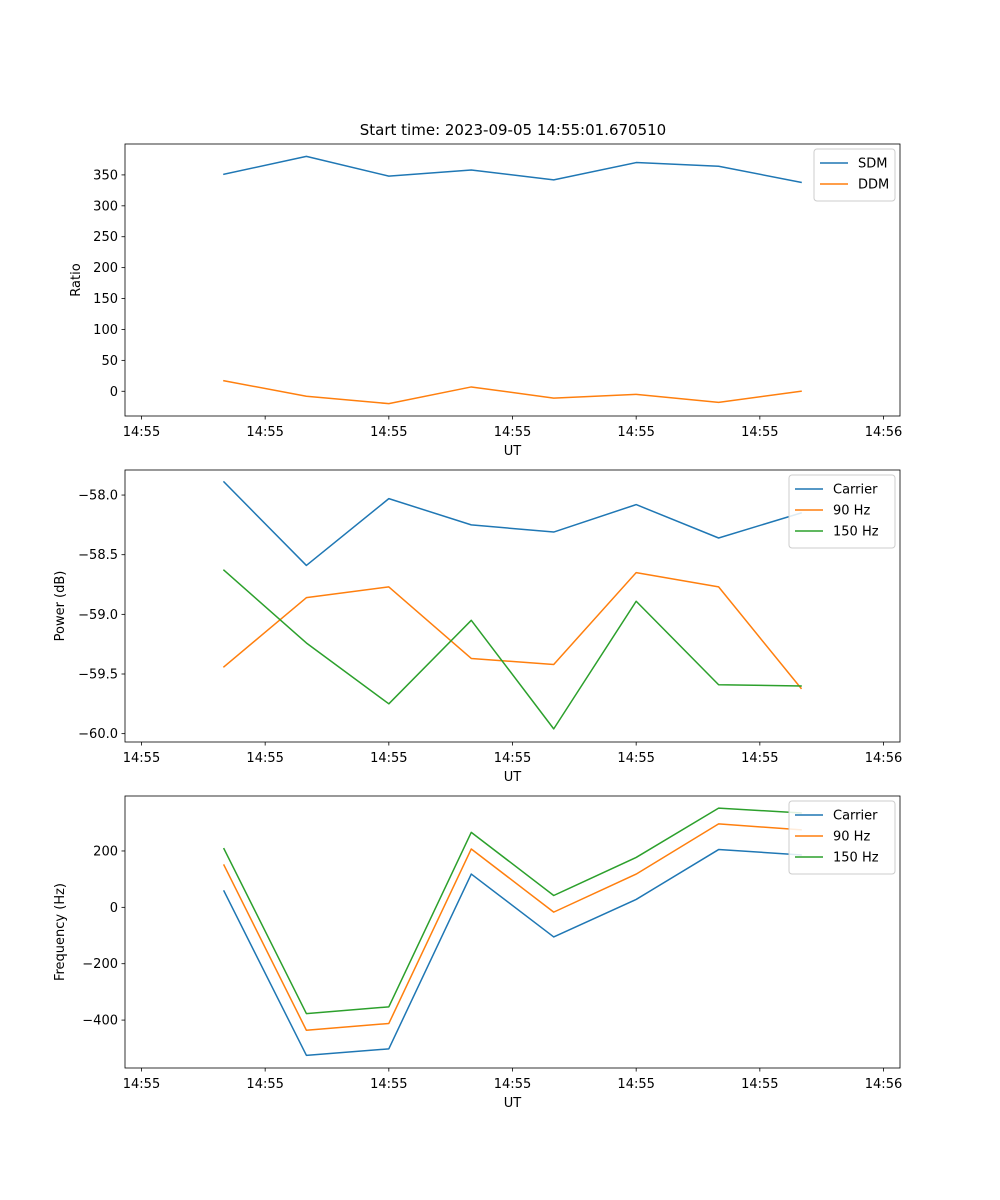  I want to click on y-tick-label: 300, so click(105, 206).